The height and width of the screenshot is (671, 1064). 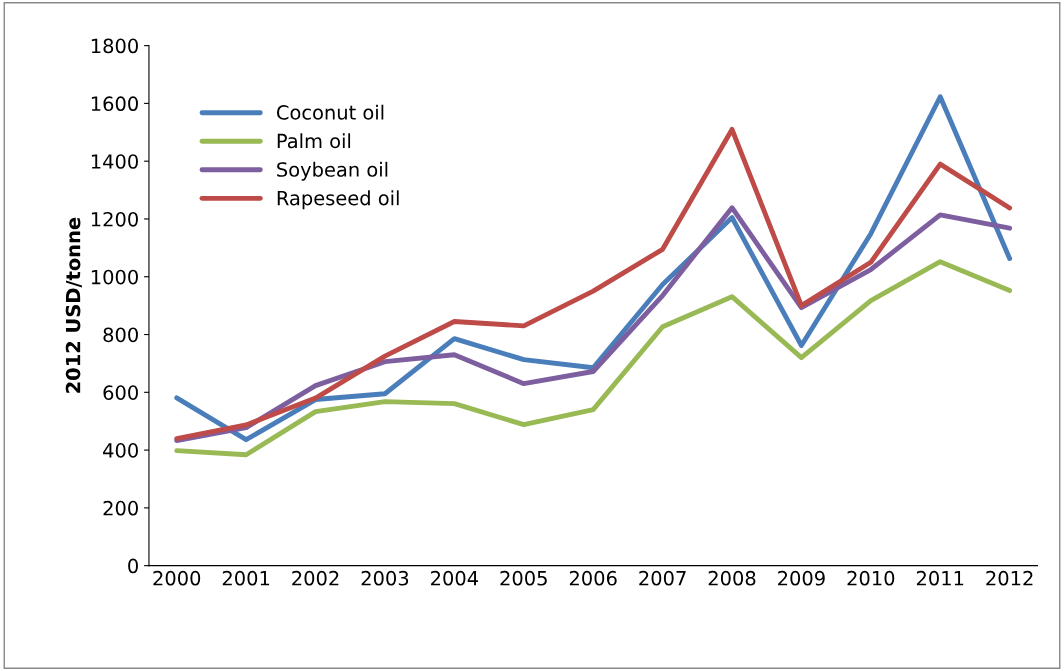 I want to click on x-tick-label: 2011, so click(x=940, y=578).